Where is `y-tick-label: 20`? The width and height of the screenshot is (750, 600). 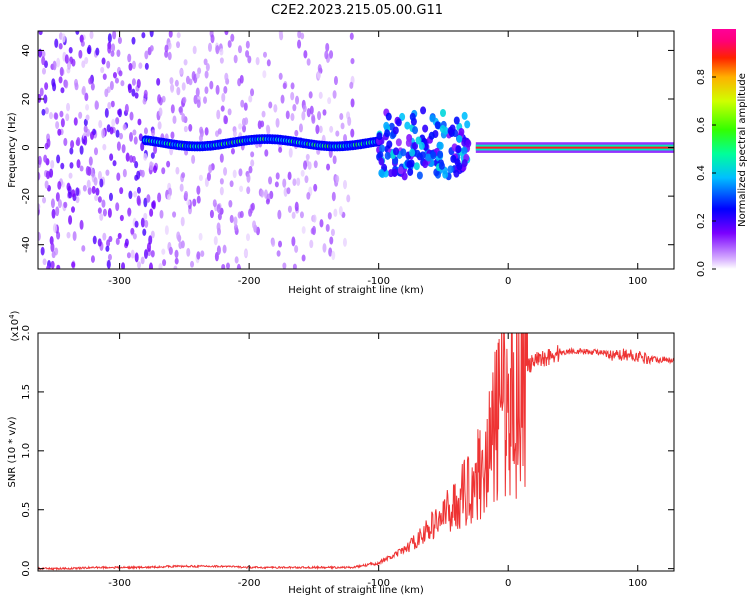 y-tick-label: 20 is located at coordinates (26, 99).